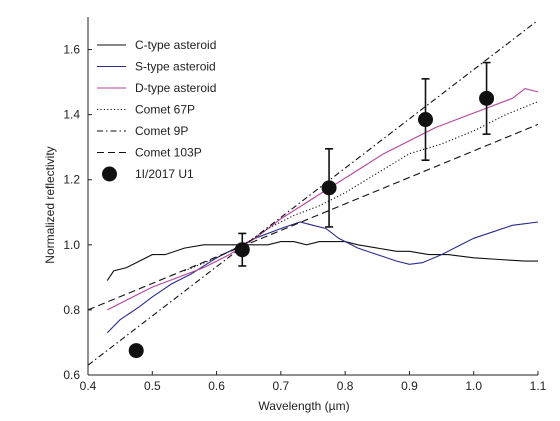 The height and width of the screenshot is (421, 560). I want to click on legend-label-5: Comet 9P, so click(161, 131).